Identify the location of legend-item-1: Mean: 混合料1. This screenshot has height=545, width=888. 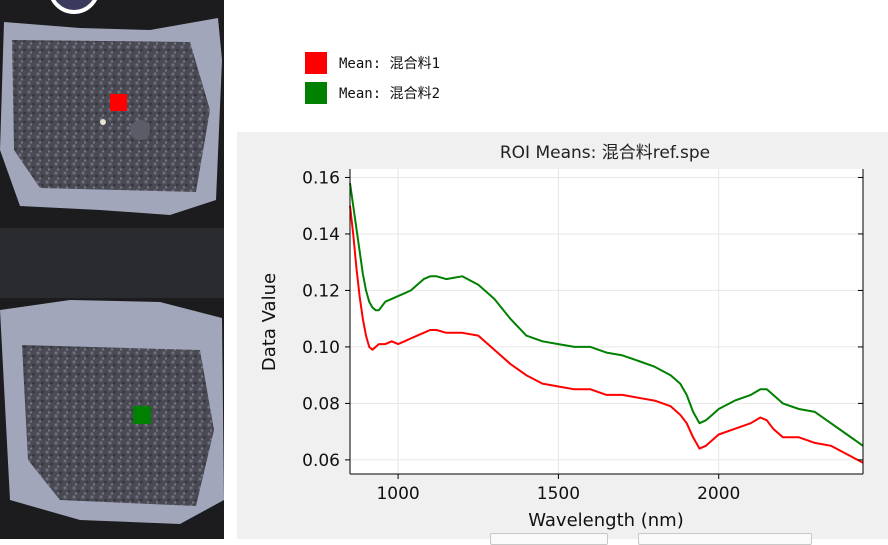
(372, 63).